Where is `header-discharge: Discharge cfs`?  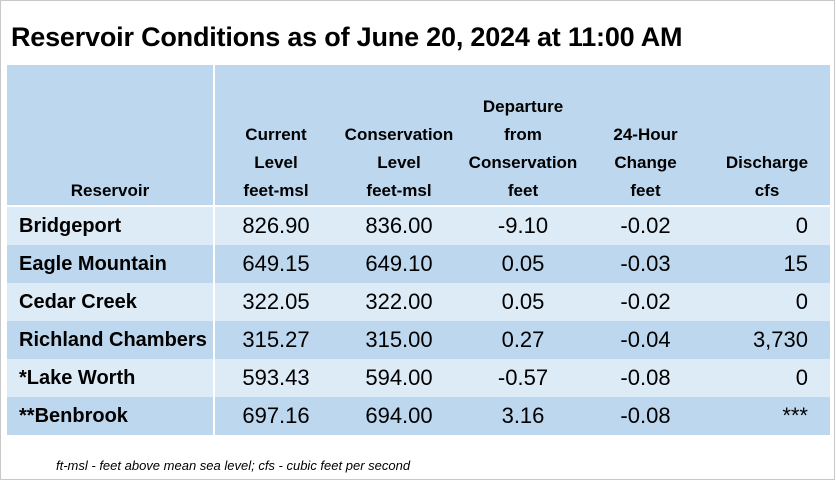 header-discharge: Discharge cfs is located at coordinates (768, 135).